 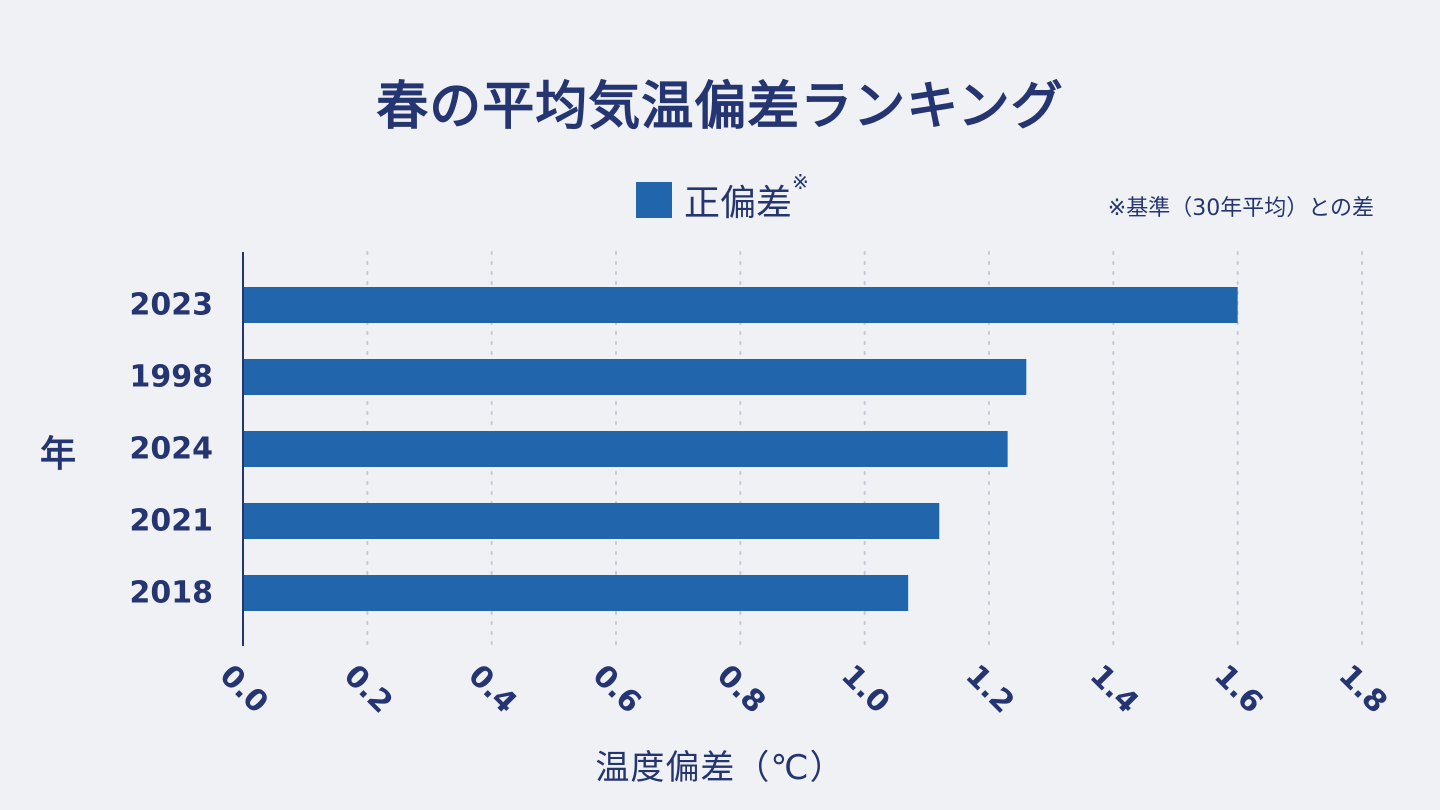 I want to click on y-axis-label: 年, so click(x=58, y=454).